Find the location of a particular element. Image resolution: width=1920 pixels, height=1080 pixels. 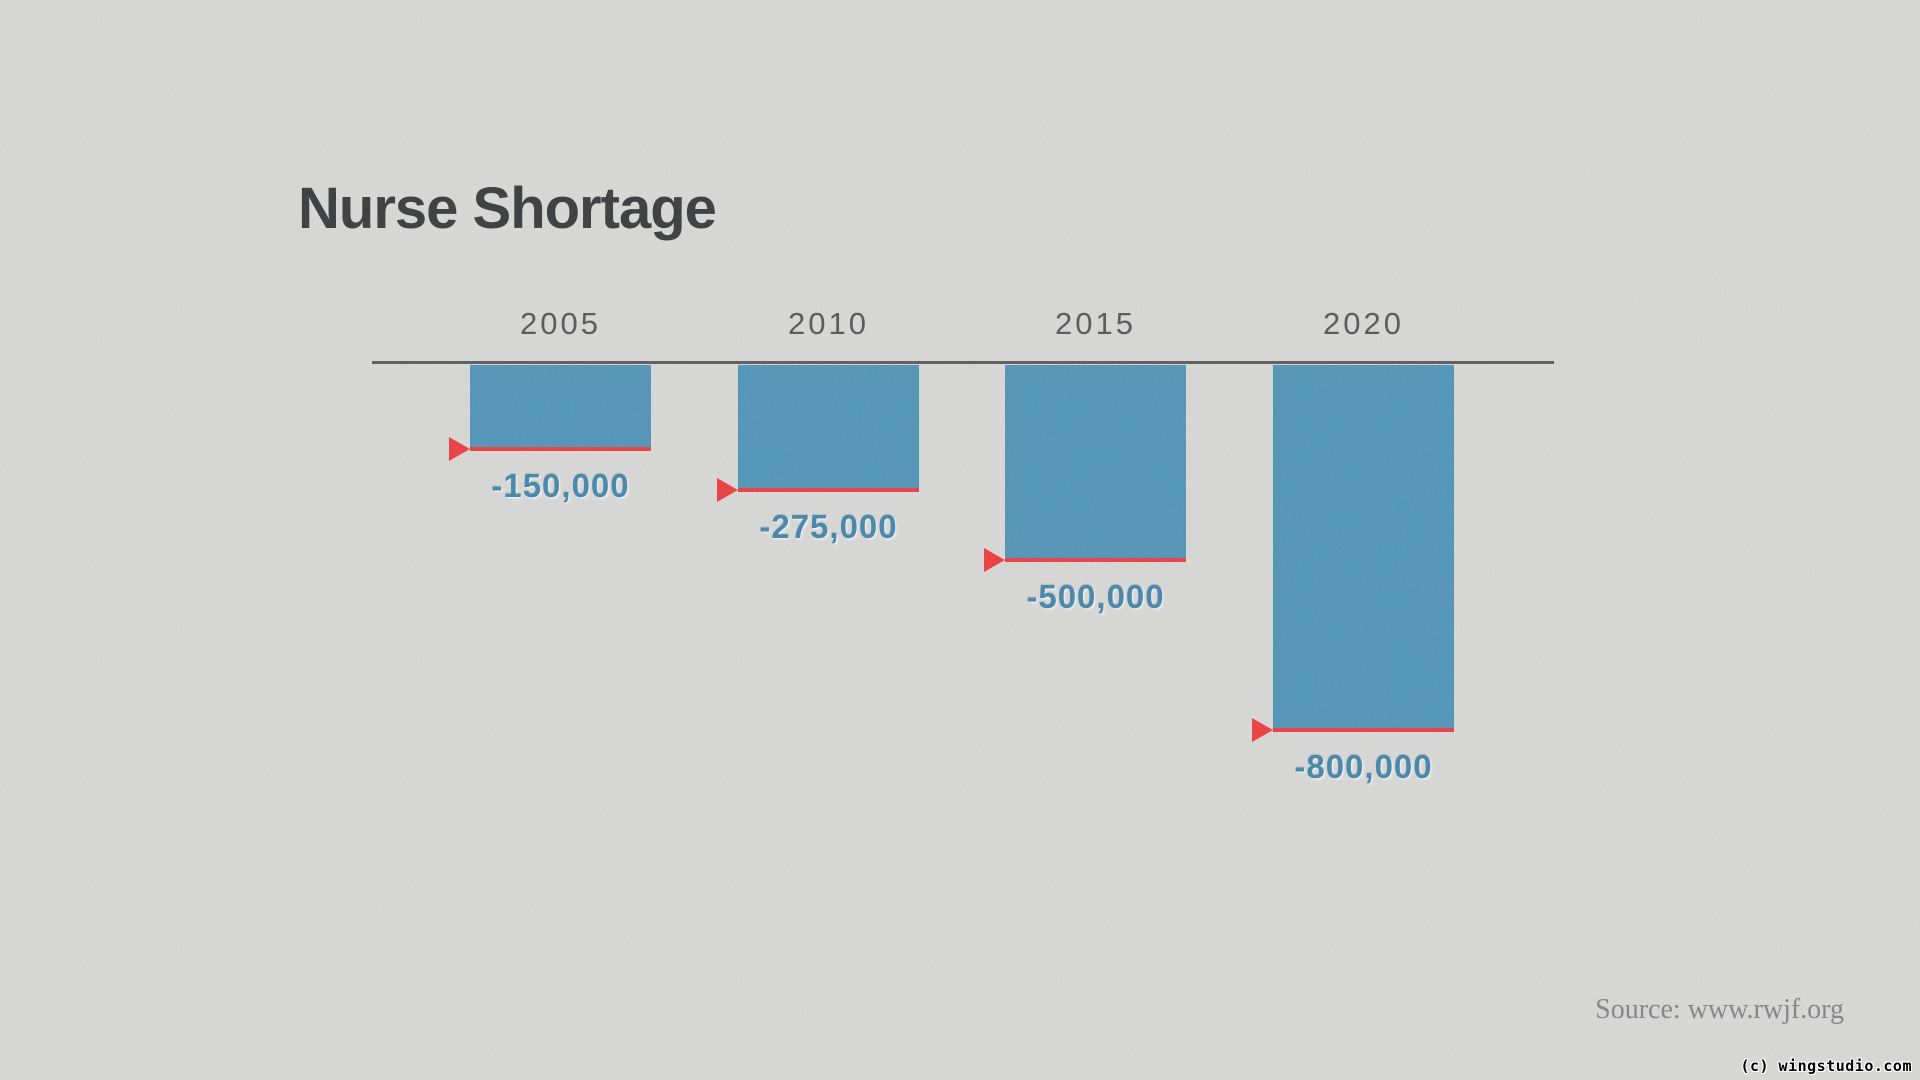

category-label-2020: 2020 is located at coordinates (1363, 323).